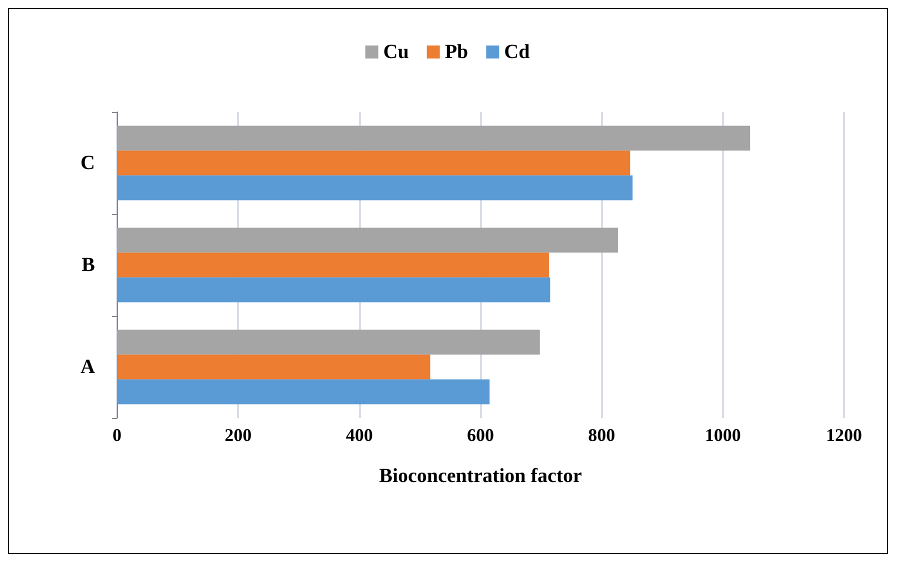  I want to click on legend-label: Cd, so click(517, 52).